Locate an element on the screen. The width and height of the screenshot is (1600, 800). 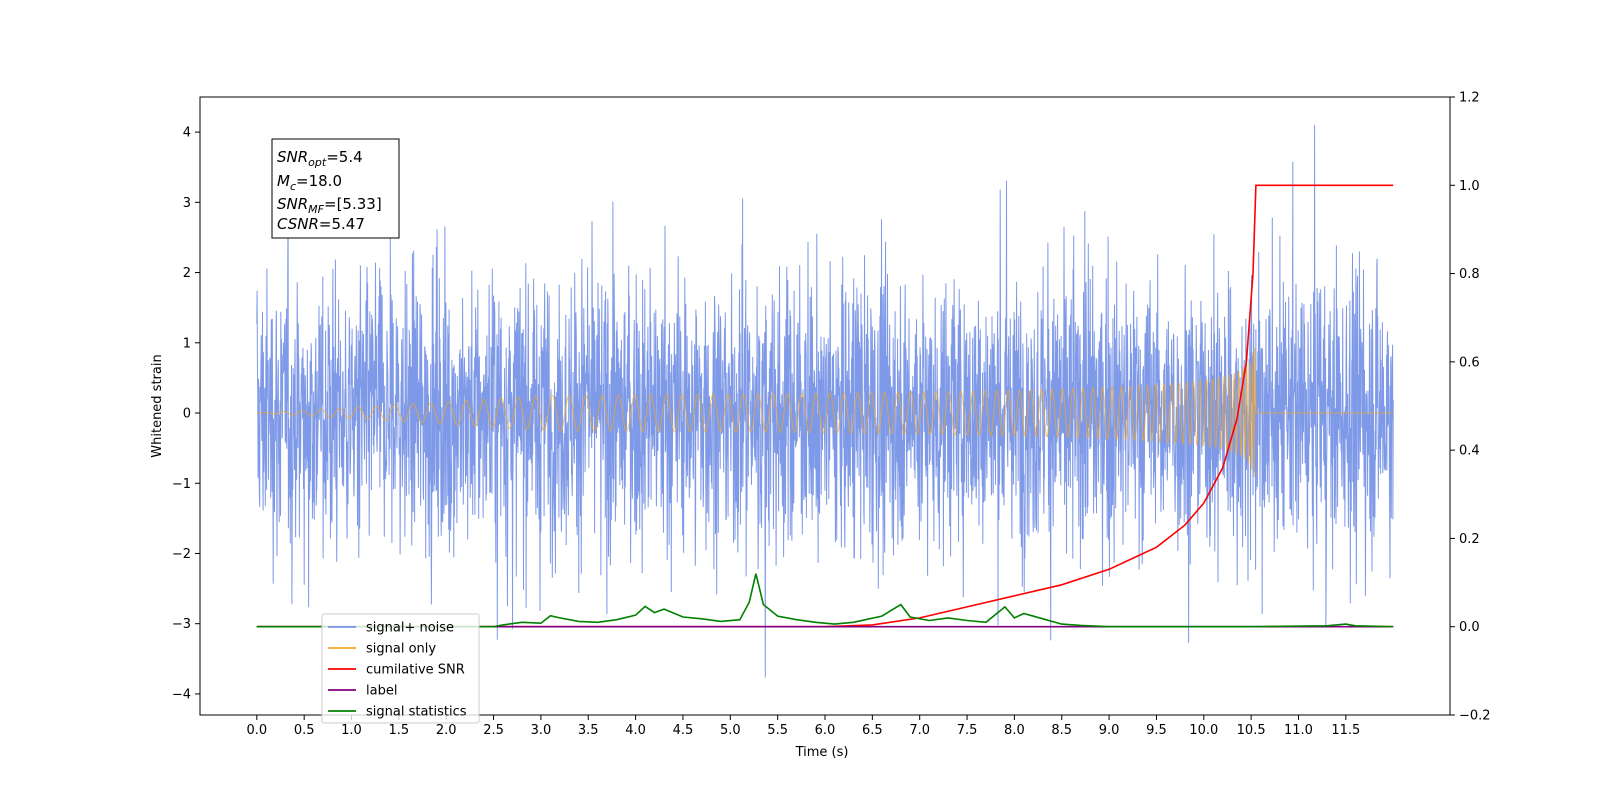
y-axis-right: −0.2 0.0 0.2 0.4 0.6 0.8 1.0 1.2 is located at coordinates (1470, 407).